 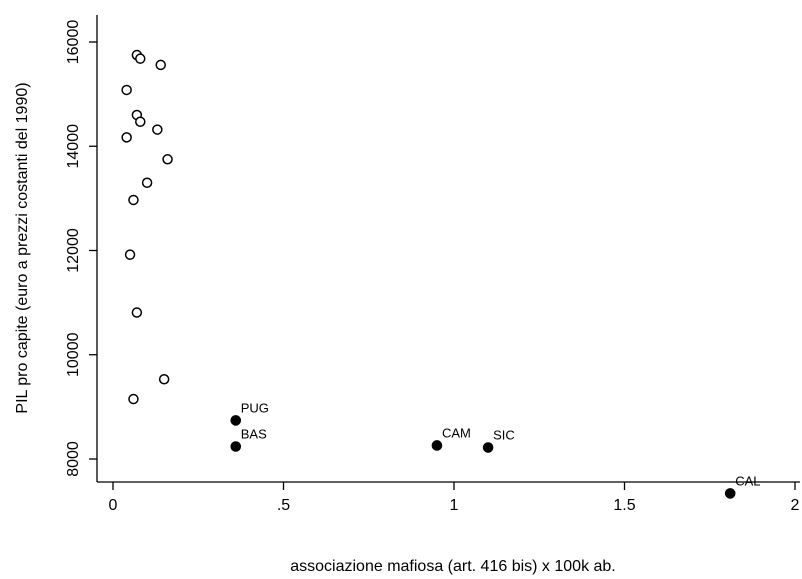 What do you see at coordinates (504, 435) in the screenshot?
I see `point-label: SIC` at bounding box center [504, 435].